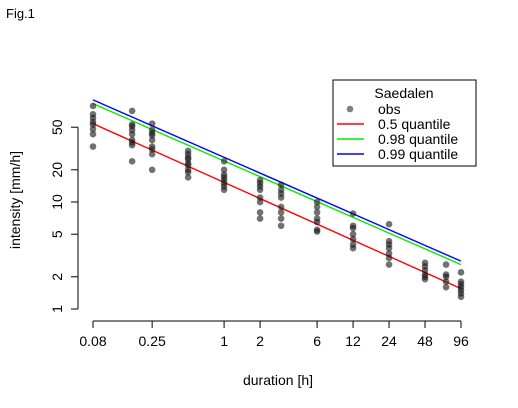  What do you see at coordinates (353, 341) in the screenshot?
I see `x-tick-label: 12` at bounding box center [353, 341].